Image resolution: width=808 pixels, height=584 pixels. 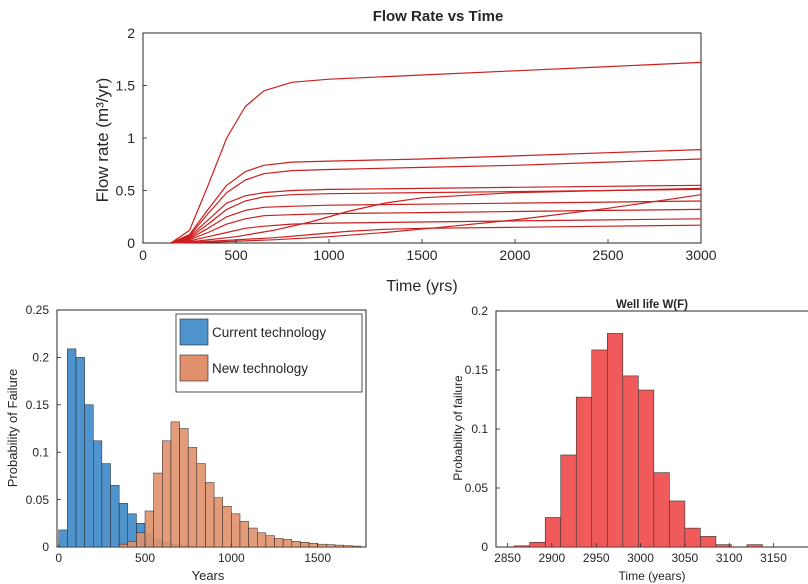 I want to click on x-tick-label: 2900, so click(x=552, y=558).